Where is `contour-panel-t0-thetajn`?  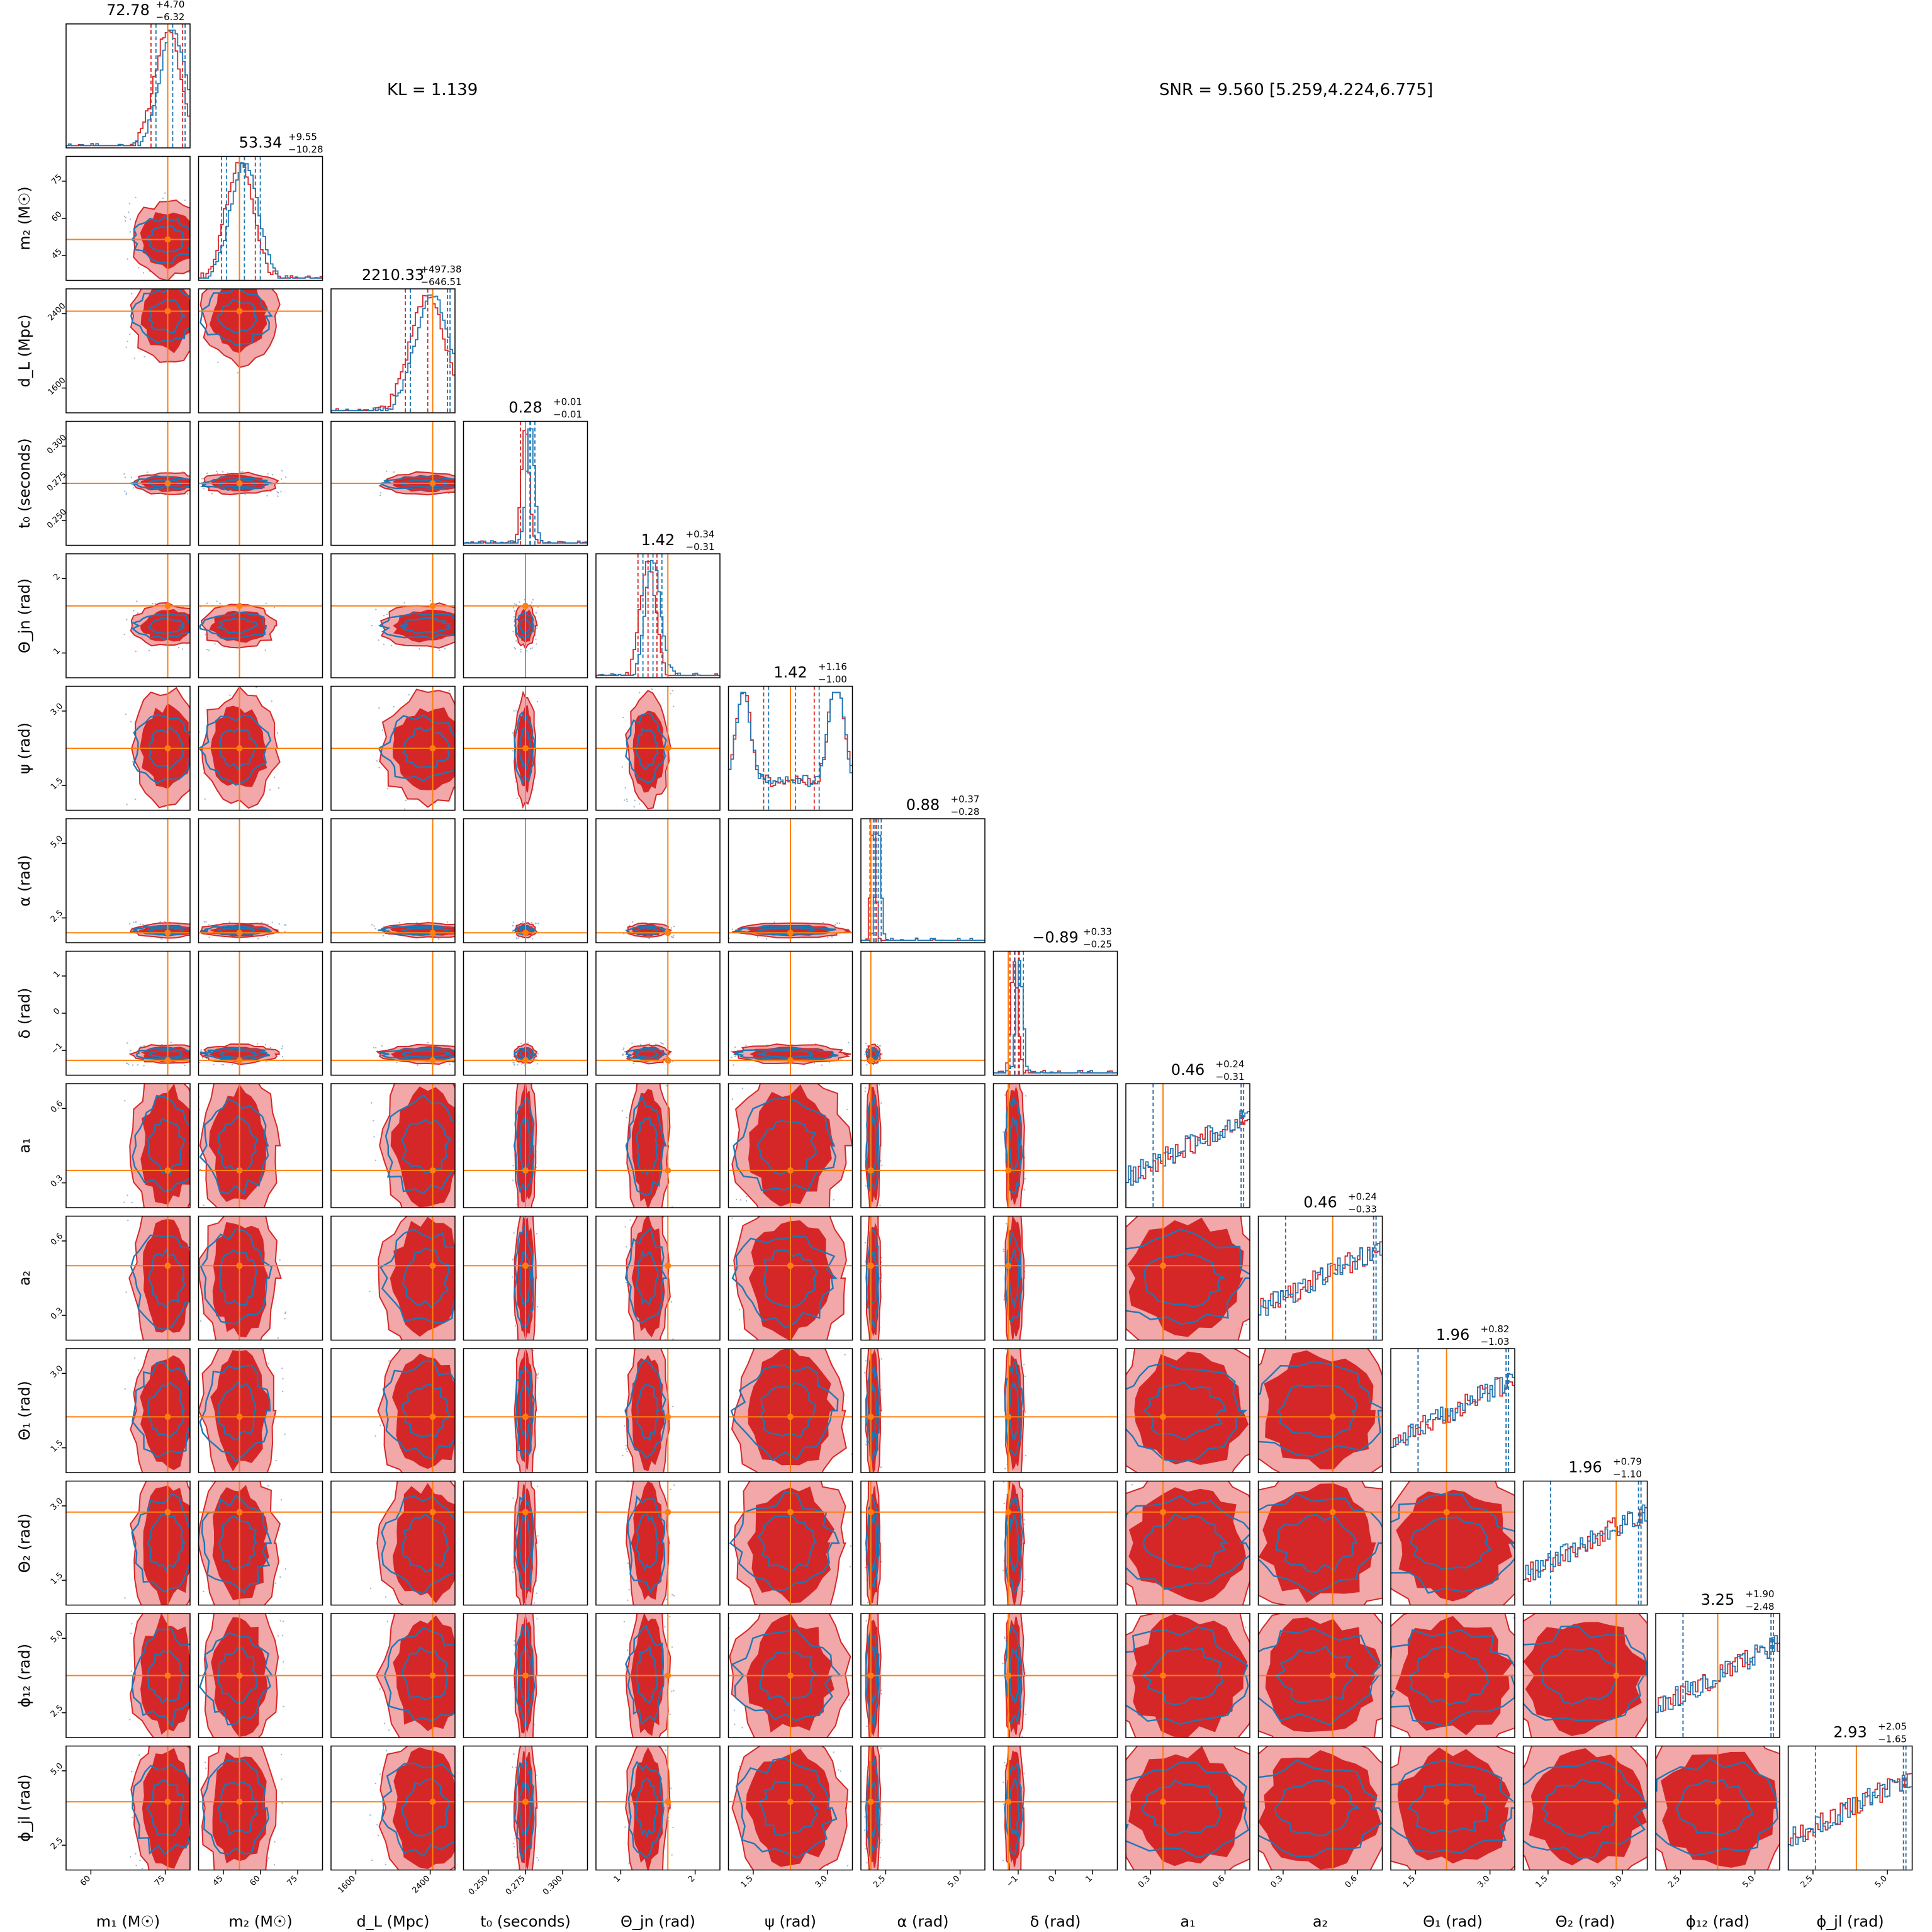 contour-panel-t0-thetajn is located at coordinates (525, 615).